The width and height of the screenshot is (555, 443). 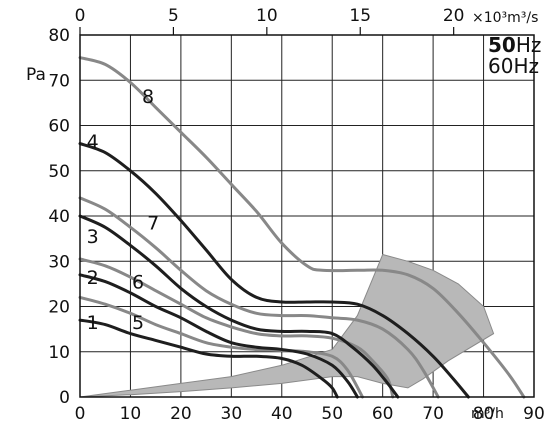 What do you see at coordinates (148, 97) in the screenshot?
I see `series-label-8: 8` at bounding box center [148, 97].